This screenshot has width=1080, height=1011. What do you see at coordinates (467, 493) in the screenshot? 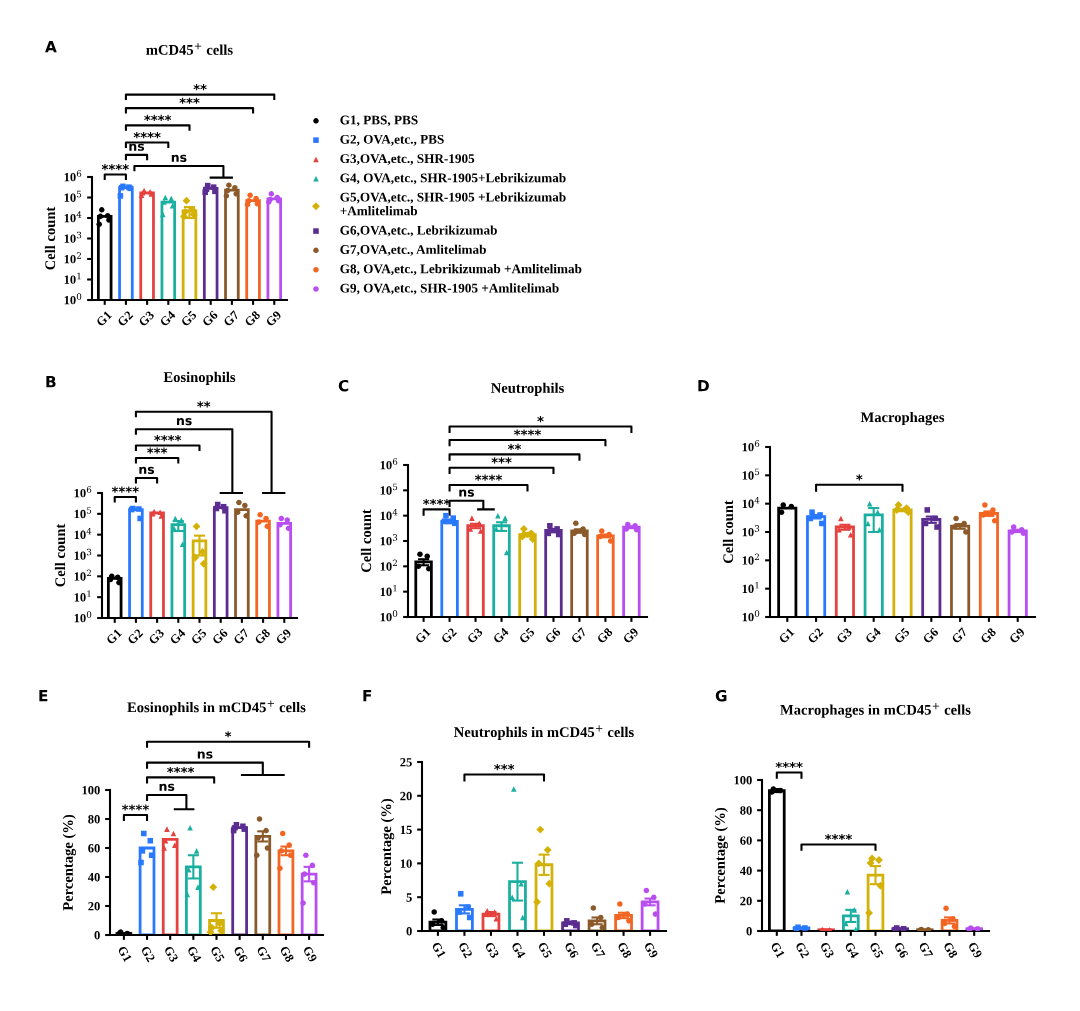
I see `annotation: ns` at bounding box center [467, 493].